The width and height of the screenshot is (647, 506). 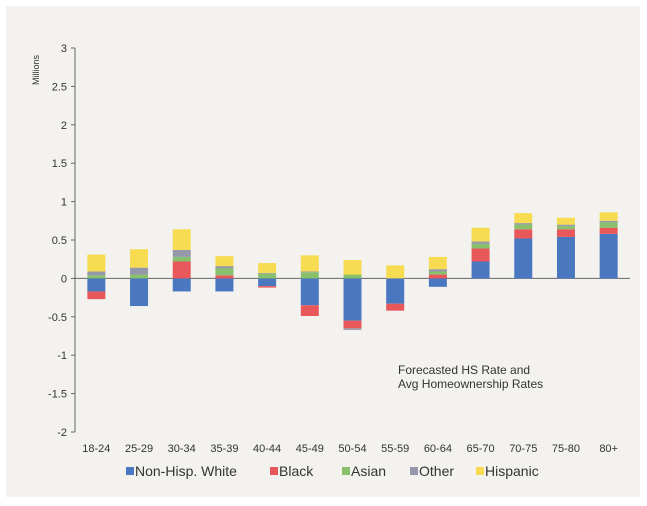 I want to click on x-tick-label: 30-34, so click(x=182, y=449).